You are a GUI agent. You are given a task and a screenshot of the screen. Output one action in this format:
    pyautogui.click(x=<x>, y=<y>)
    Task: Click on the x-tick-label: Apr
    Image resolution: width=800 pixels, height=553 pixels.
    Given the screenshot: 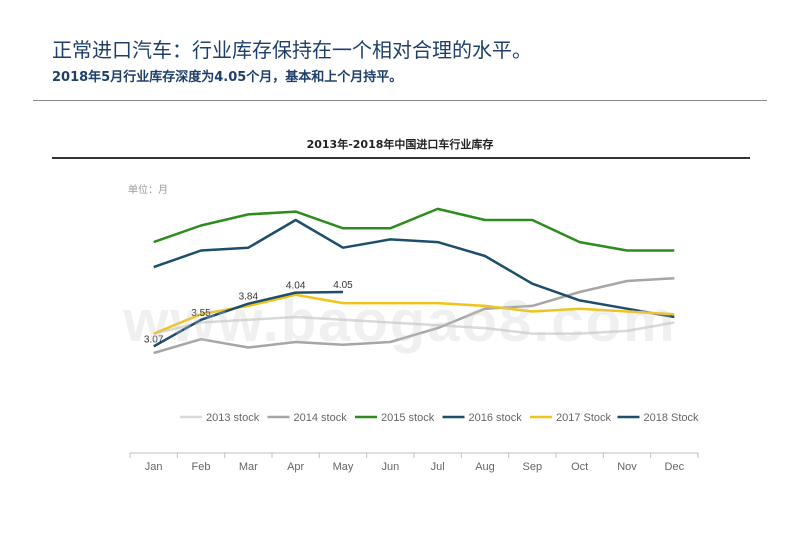 What is the action you would take?
    pyautogui.click(x=295, y=467)
    